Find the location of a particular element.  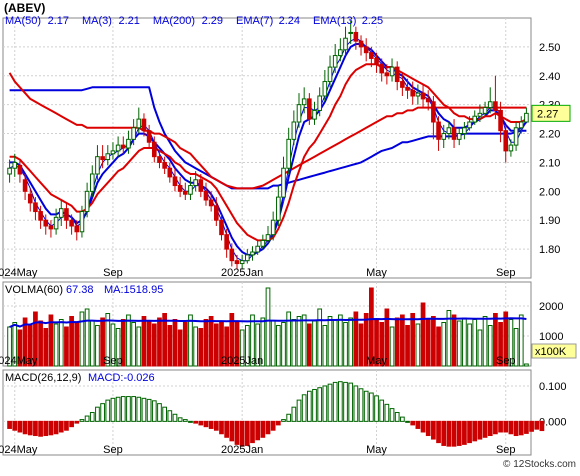

price-ytick-label: 1.80 is located at coordinates (549, 250).